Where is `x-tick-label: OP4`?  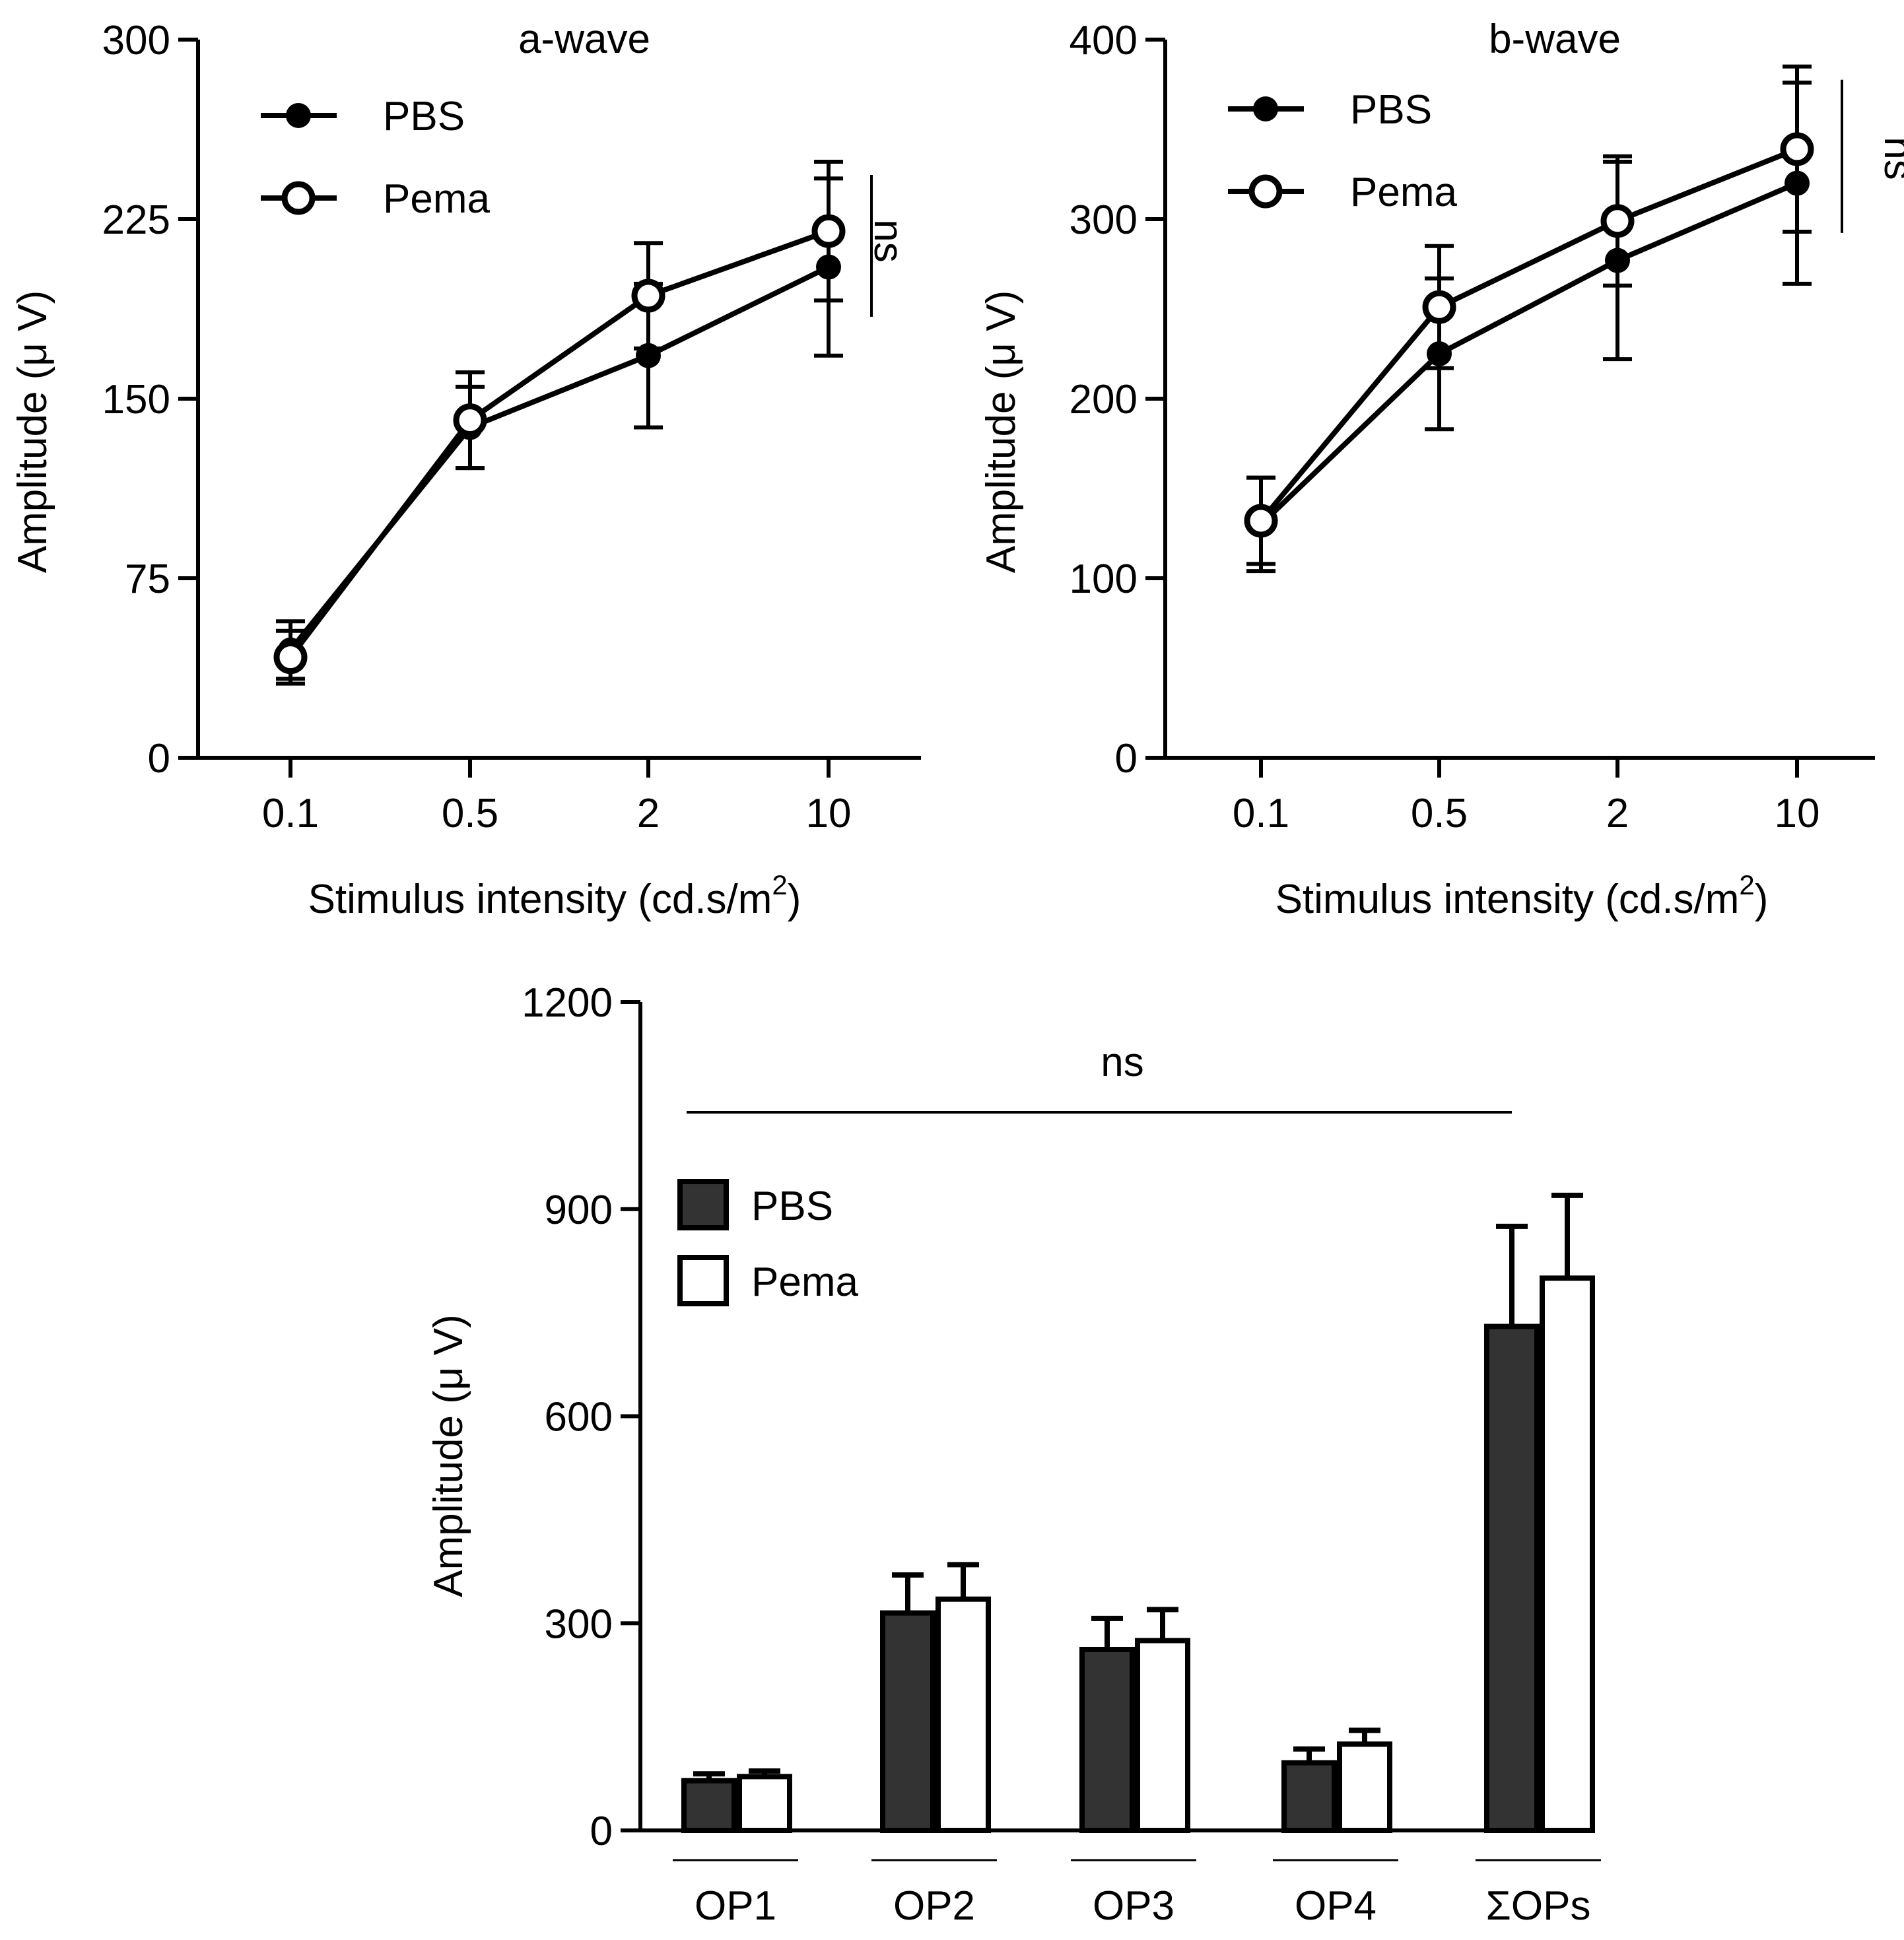
x-tick-label: OP4 is located at coordinates (1336, 1906).